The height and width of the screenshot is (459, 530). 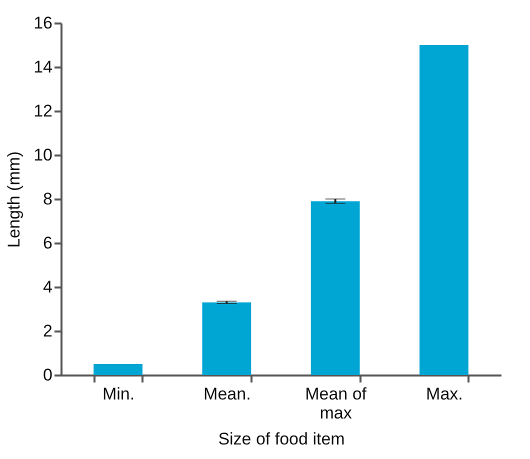 I want to click on x-tick-label: Min., so click(x=118, y=394).